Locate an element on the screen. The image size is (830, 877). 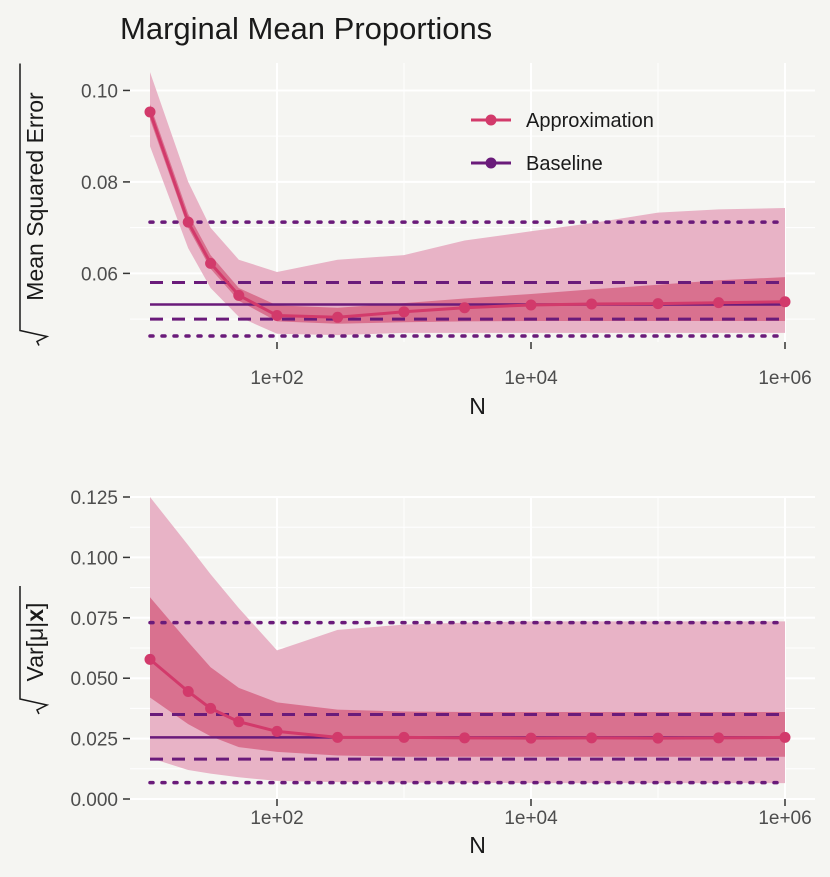
y-title-part-bold: x is located at coordinates (35, 615).